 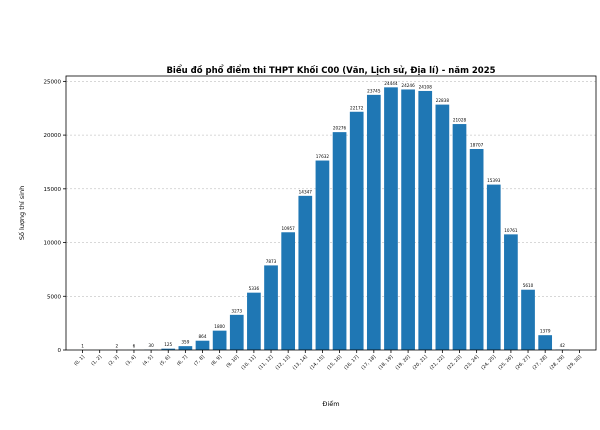 I want to click on data-label: 21028, so click(x=460, y=120).